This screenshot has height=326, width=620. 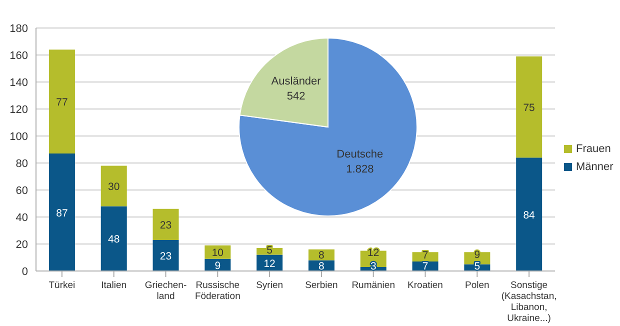 I want to click on y-tick-label: 60, so click(x=22, y=190).